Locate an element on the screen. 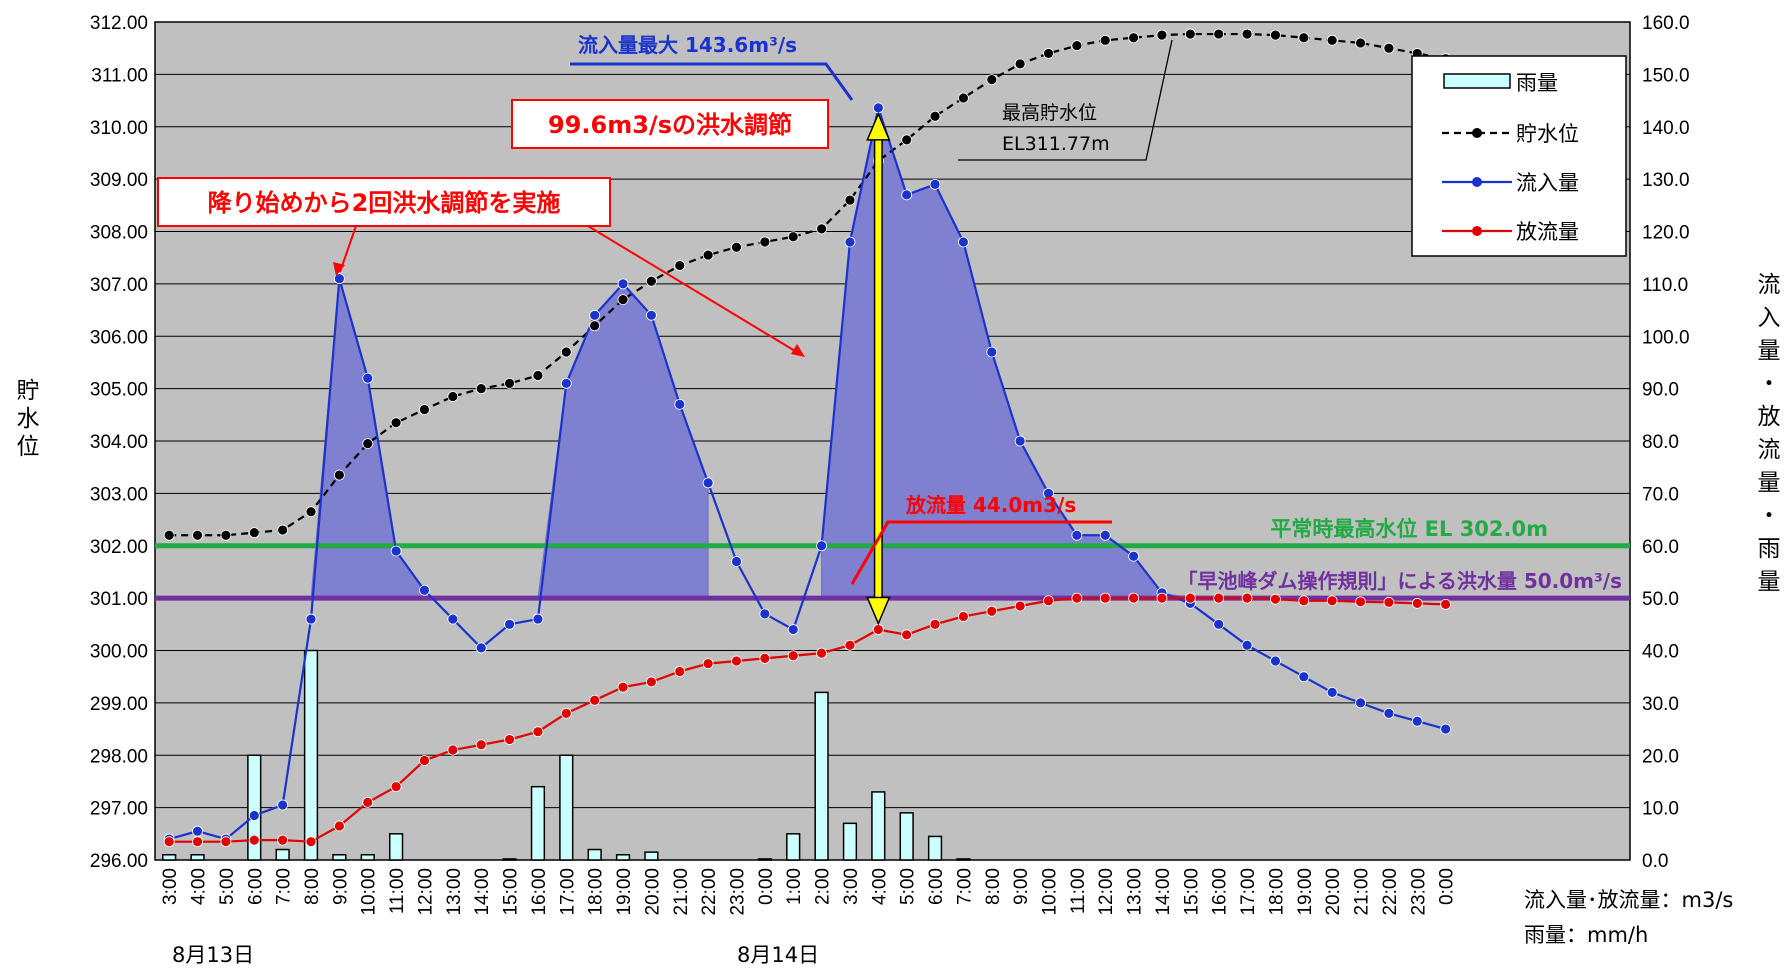  right-axis-title: ・ is located at coordinates (1769, 384).